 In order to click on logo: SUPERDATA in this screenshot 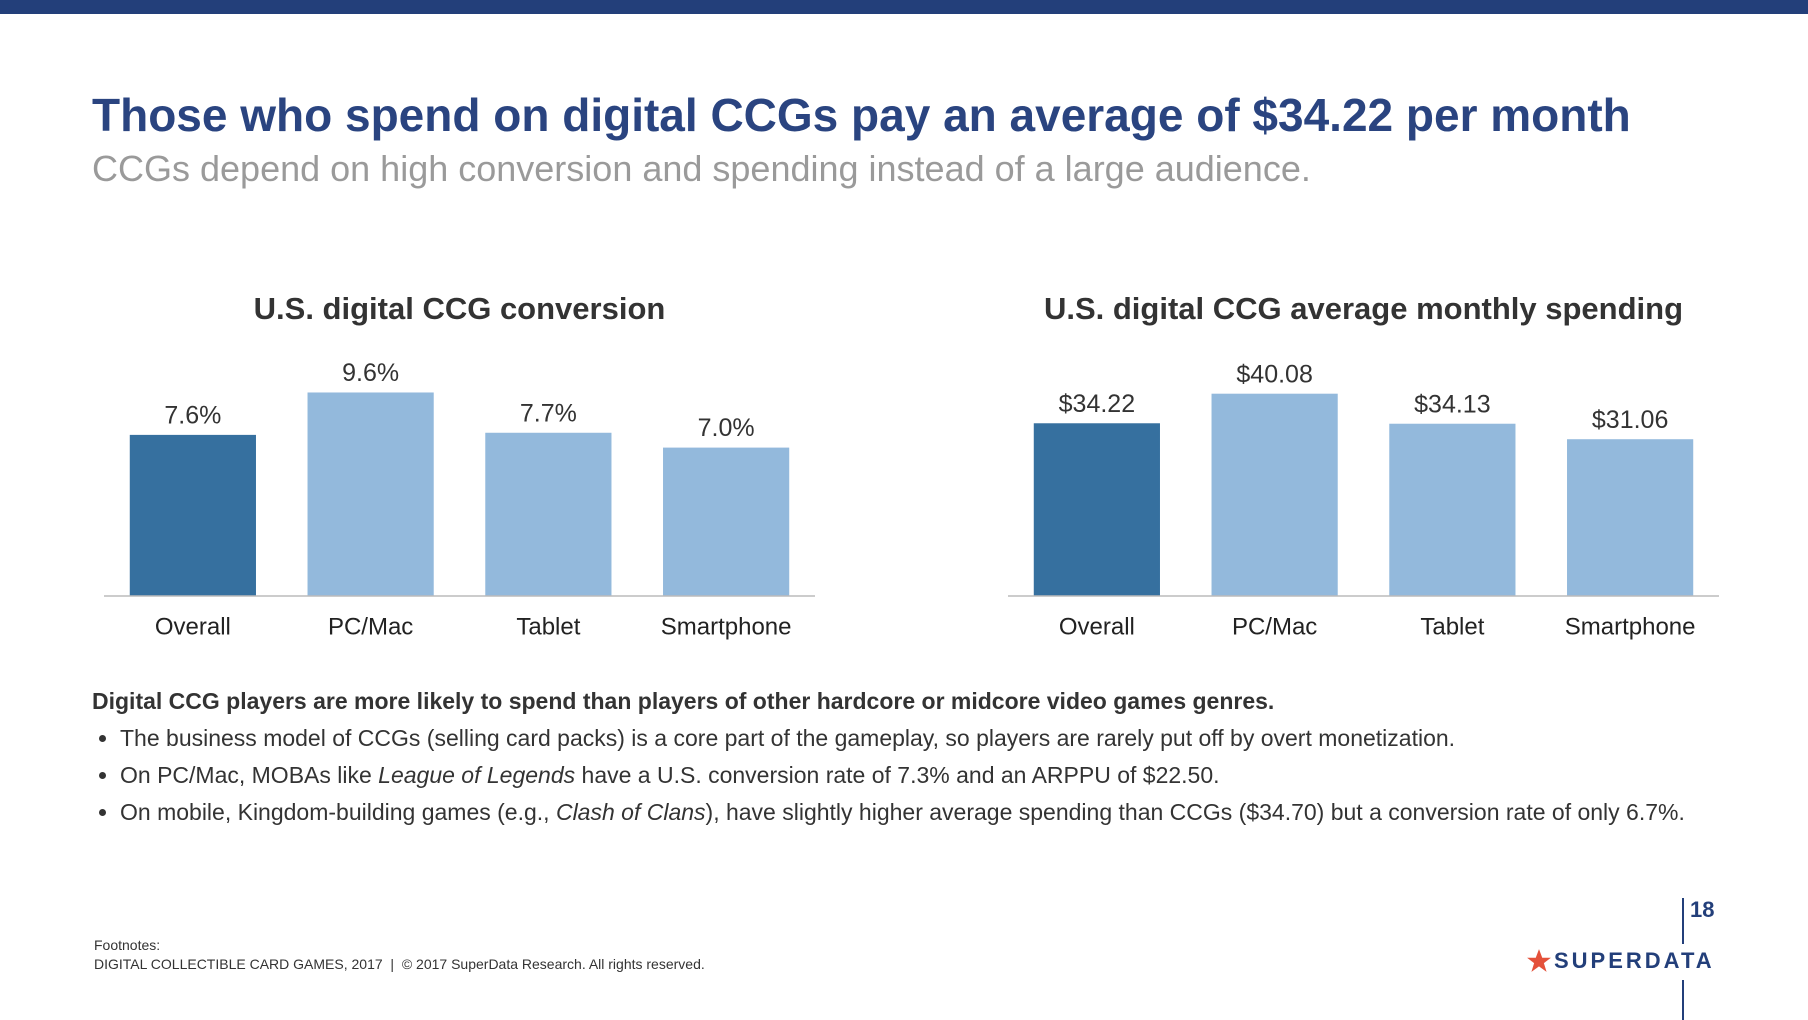, I will do `click(1634, 960)`.